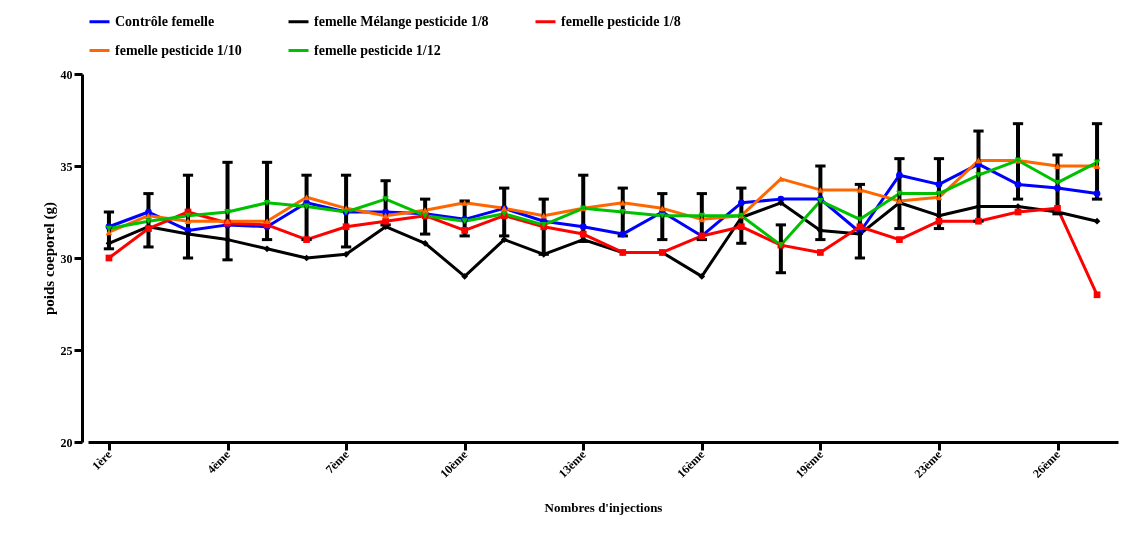 This screenshot has width=1136, height=540. Describe the element at coordinates (66, 258) in the screenshot. I see `y-tick-label: 30` at that location.